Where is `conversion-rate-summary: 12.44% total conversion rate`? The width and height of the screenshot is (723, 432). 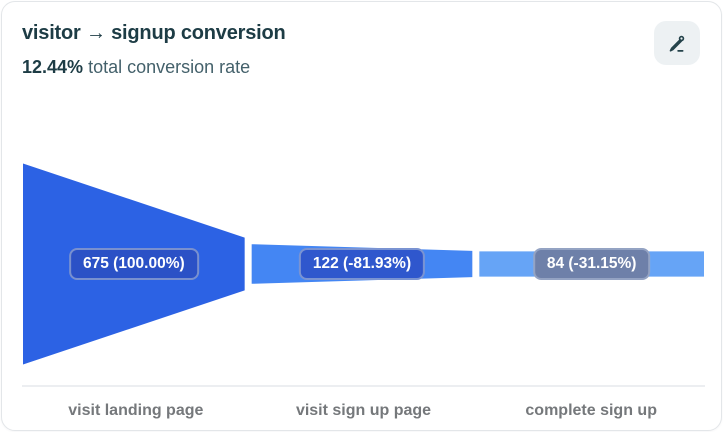
conversion-rate-summary: 12.44% total conversion rate is located at coordinates (136, 67).